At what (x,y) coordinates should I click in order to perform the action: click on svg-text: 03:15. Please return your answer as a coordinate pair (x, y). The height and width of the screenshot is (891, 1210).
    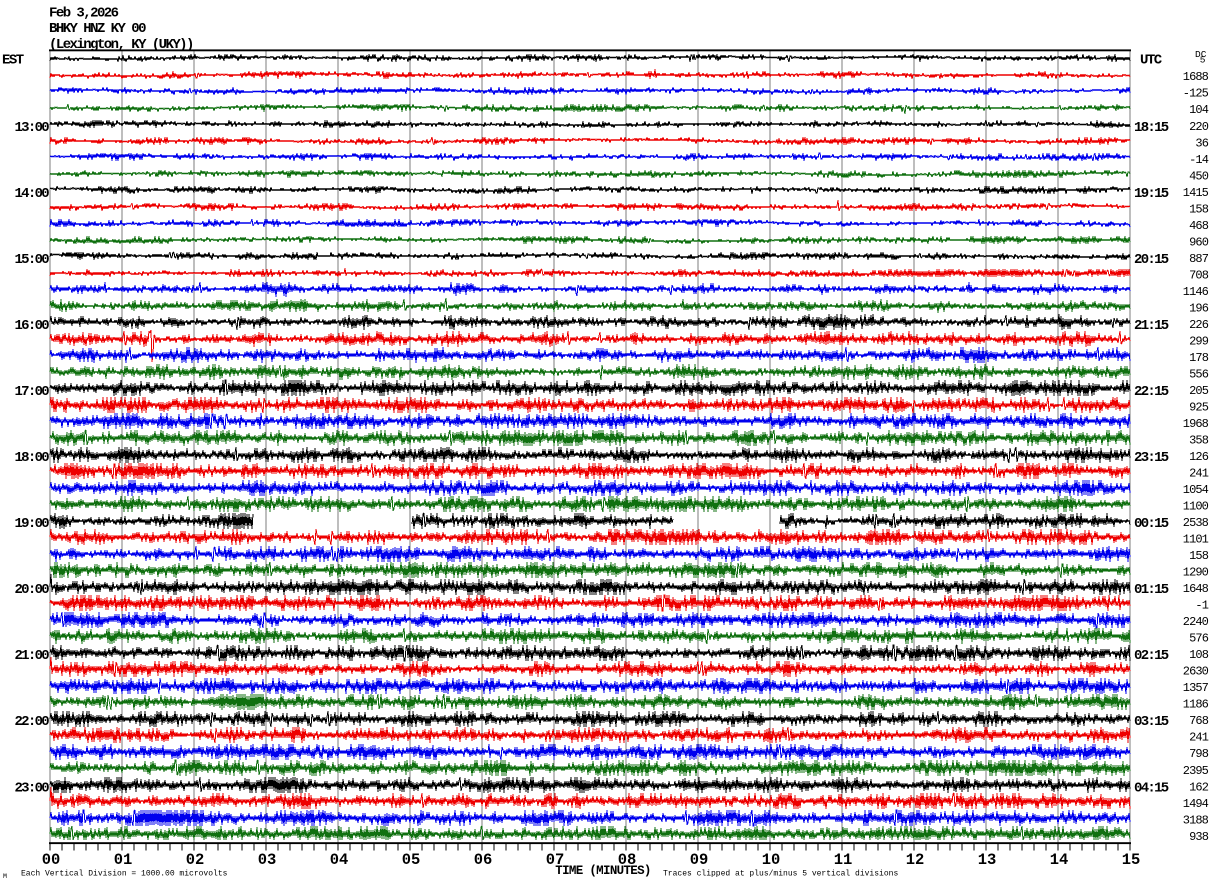
    Looking at the image, I should click on (1151, 722).